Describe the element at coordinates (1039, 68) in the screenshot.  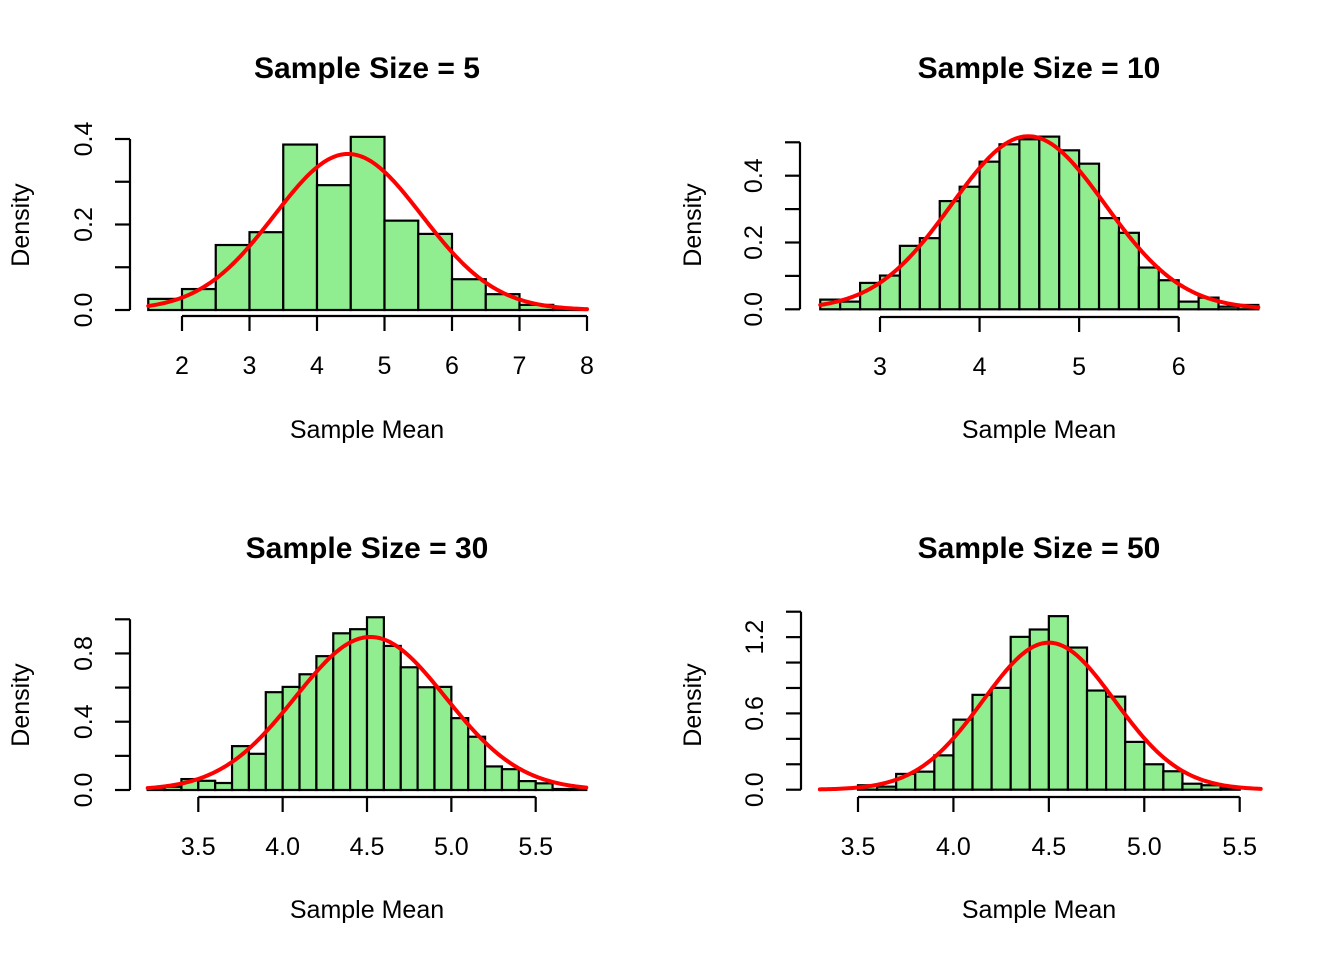
I see `panel-title: Sample Size = 10` at that location.